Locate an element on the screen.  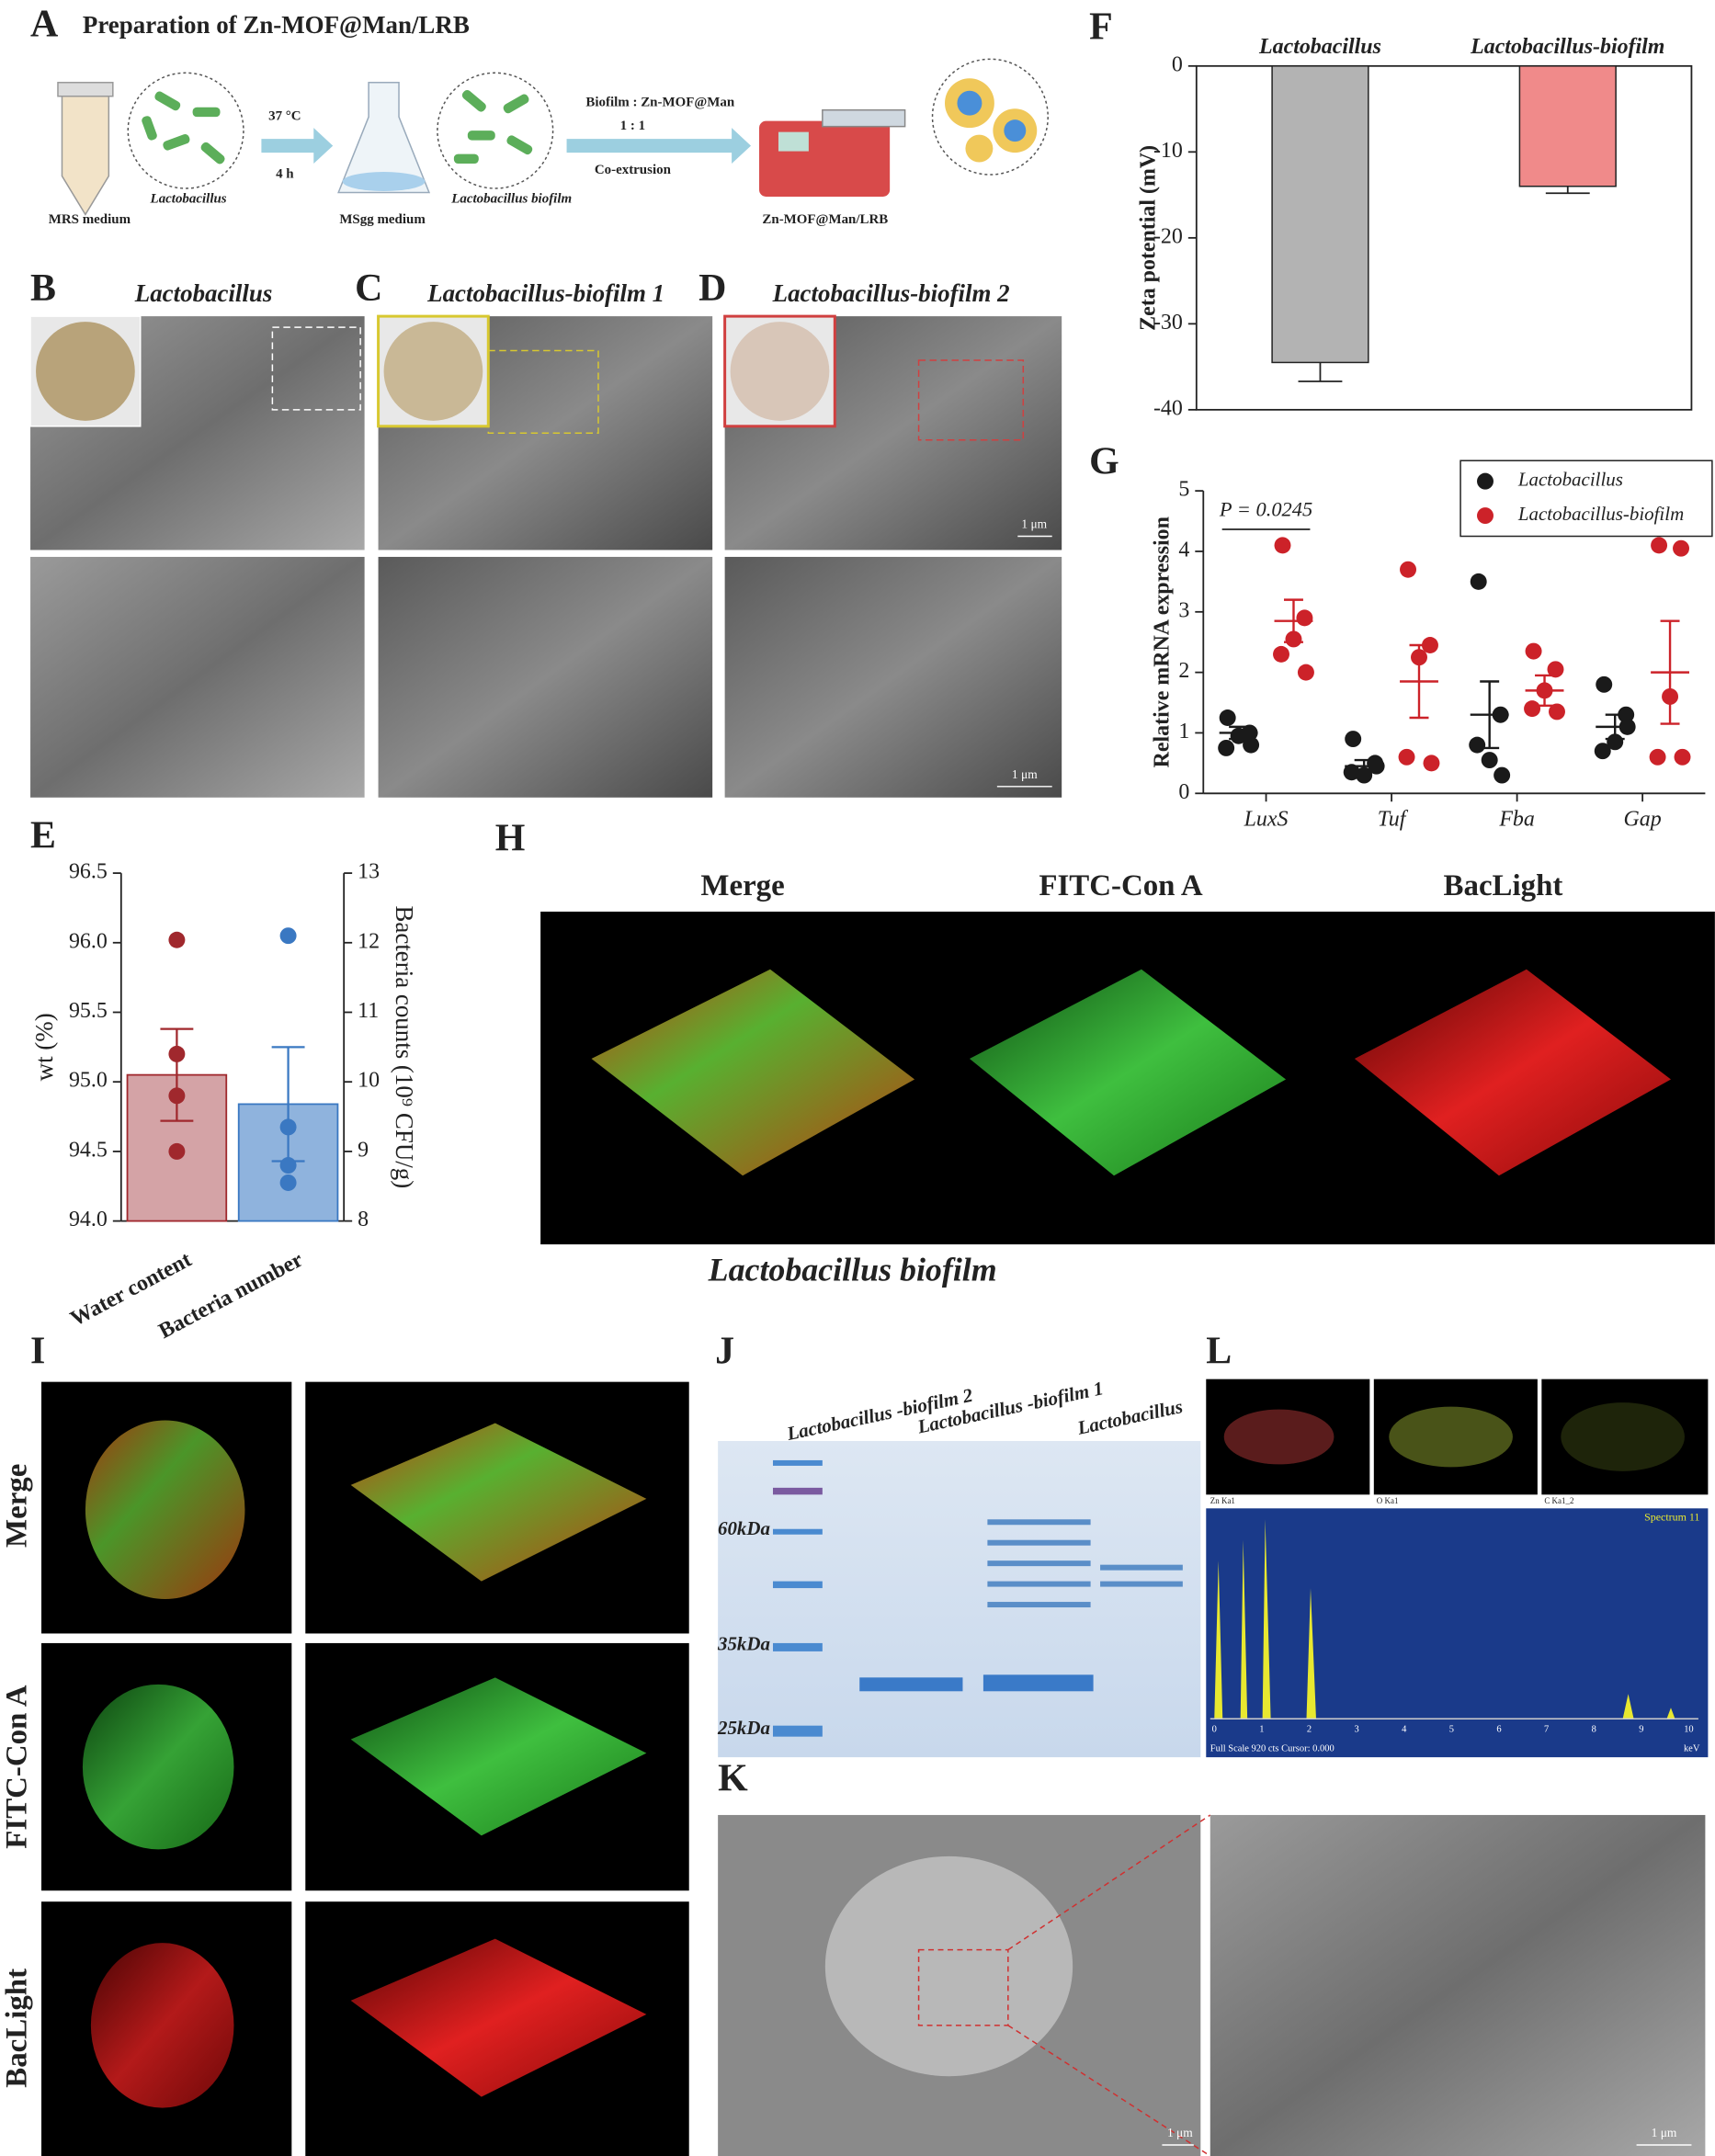
label: Co-extrusion is located at coordinates (633, 170).